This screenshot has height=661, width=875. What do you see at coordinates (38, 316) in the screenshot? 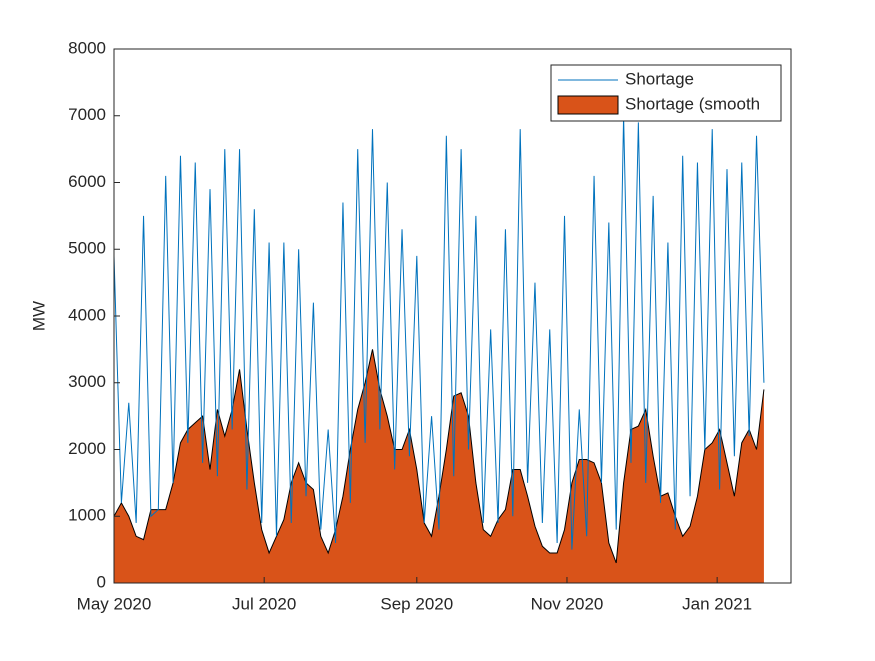
I see `y-axis-label: MW` at bounding box center [38, 316].